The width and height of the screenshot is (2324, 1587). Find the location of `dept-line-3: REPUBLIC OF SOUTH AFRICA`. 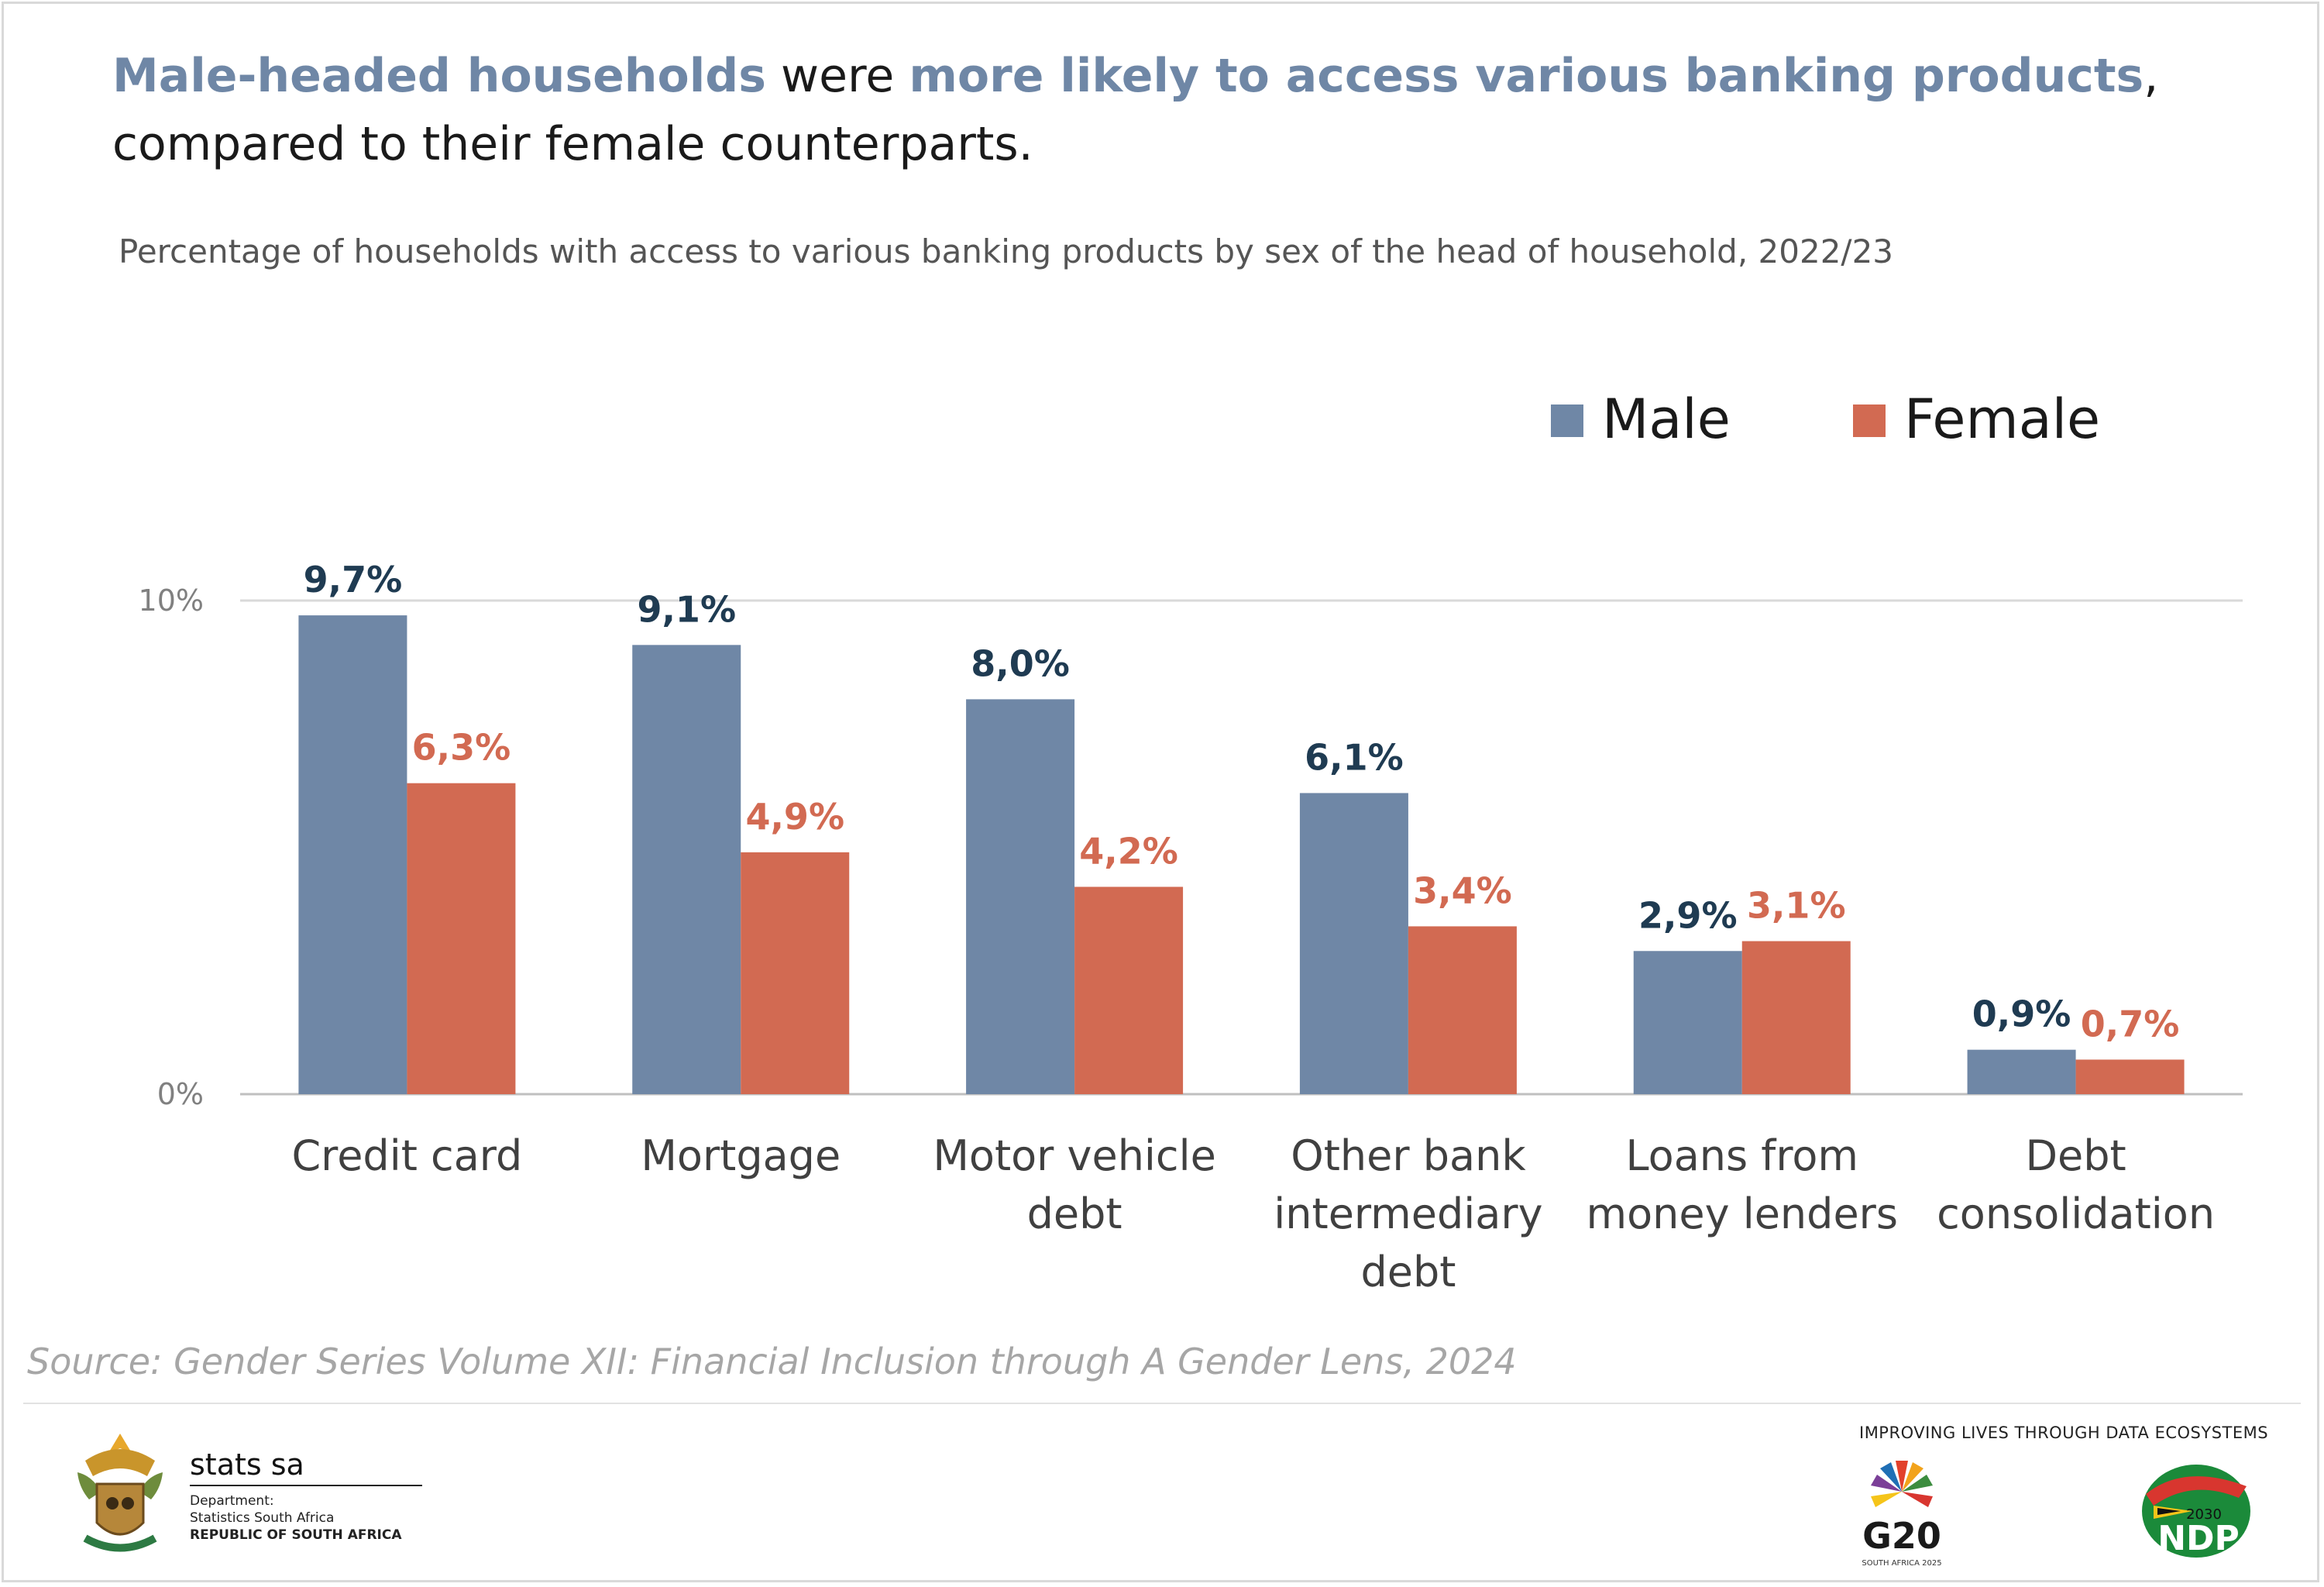

dept-line-3: REPUBLIC OF SOUTH AFRICA is located at coordinates (296, 1535).